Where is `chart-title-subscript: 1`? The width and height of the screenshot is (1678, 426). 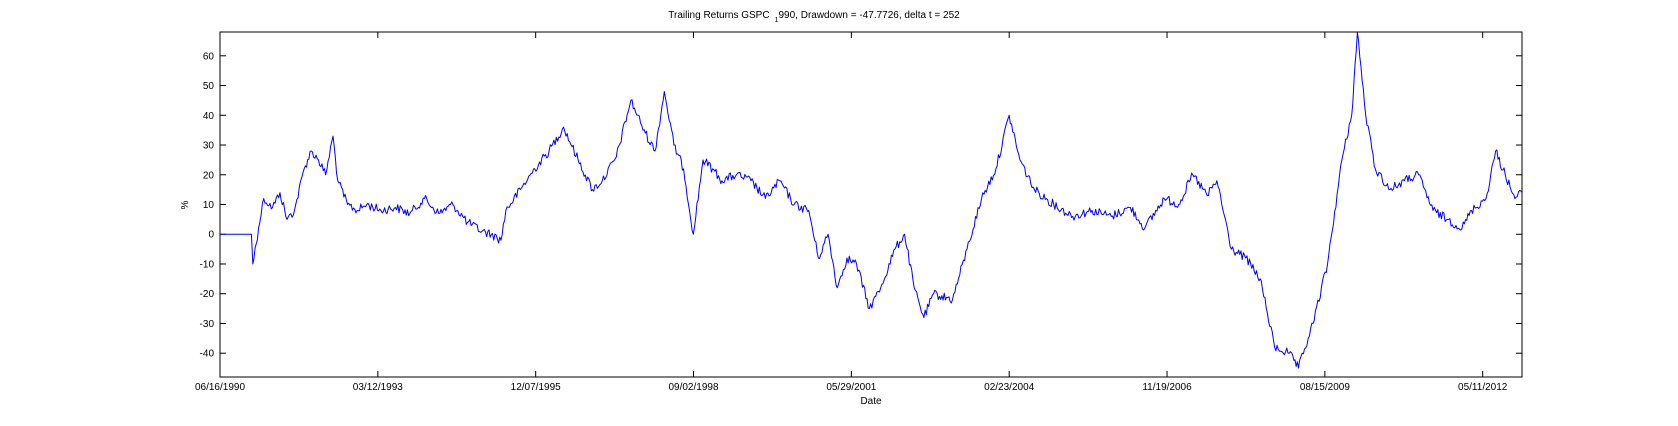 chart-title-subscript: 1 is located at coordinates (777, 20).